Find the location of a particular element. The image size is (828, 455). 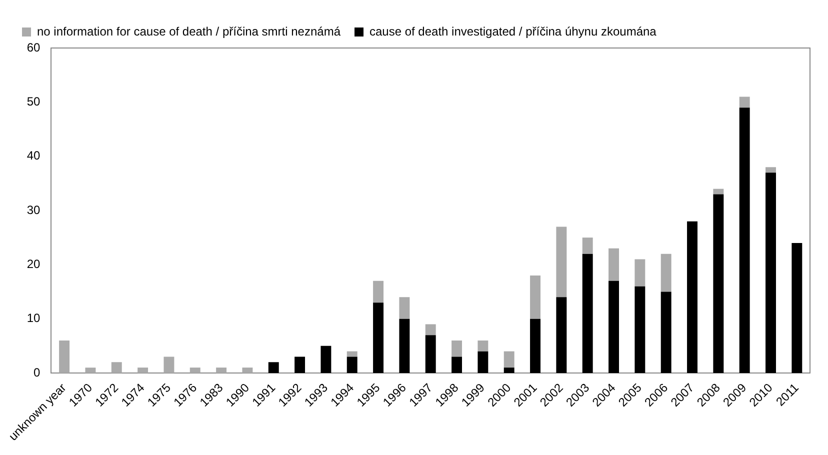

y-tick-label: 20 is located at coordinates (33, 263).